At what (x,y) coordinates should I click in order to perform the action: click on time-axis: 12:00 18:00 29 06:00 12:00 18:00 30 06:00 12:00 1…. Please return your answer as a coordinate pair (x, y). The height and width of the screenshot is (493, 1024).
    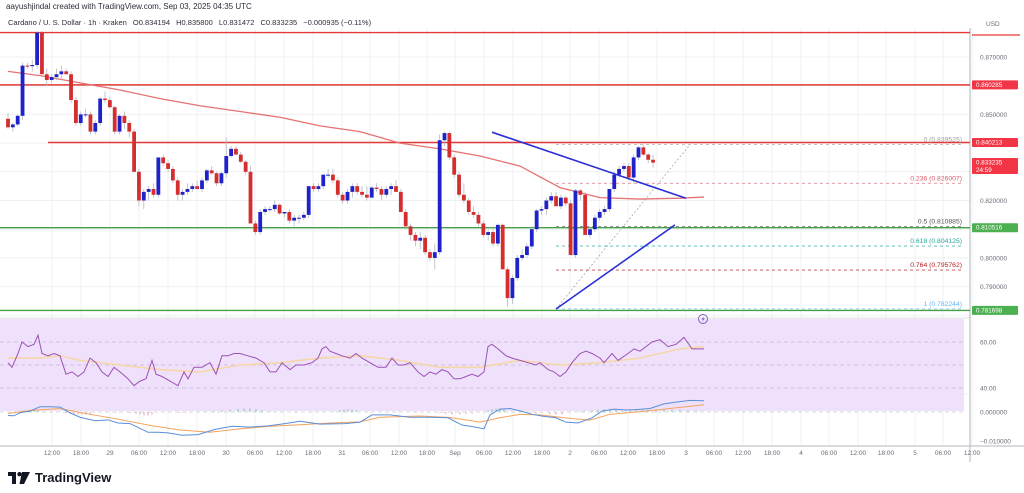
    Looking at the image, I should click on (512, 453).